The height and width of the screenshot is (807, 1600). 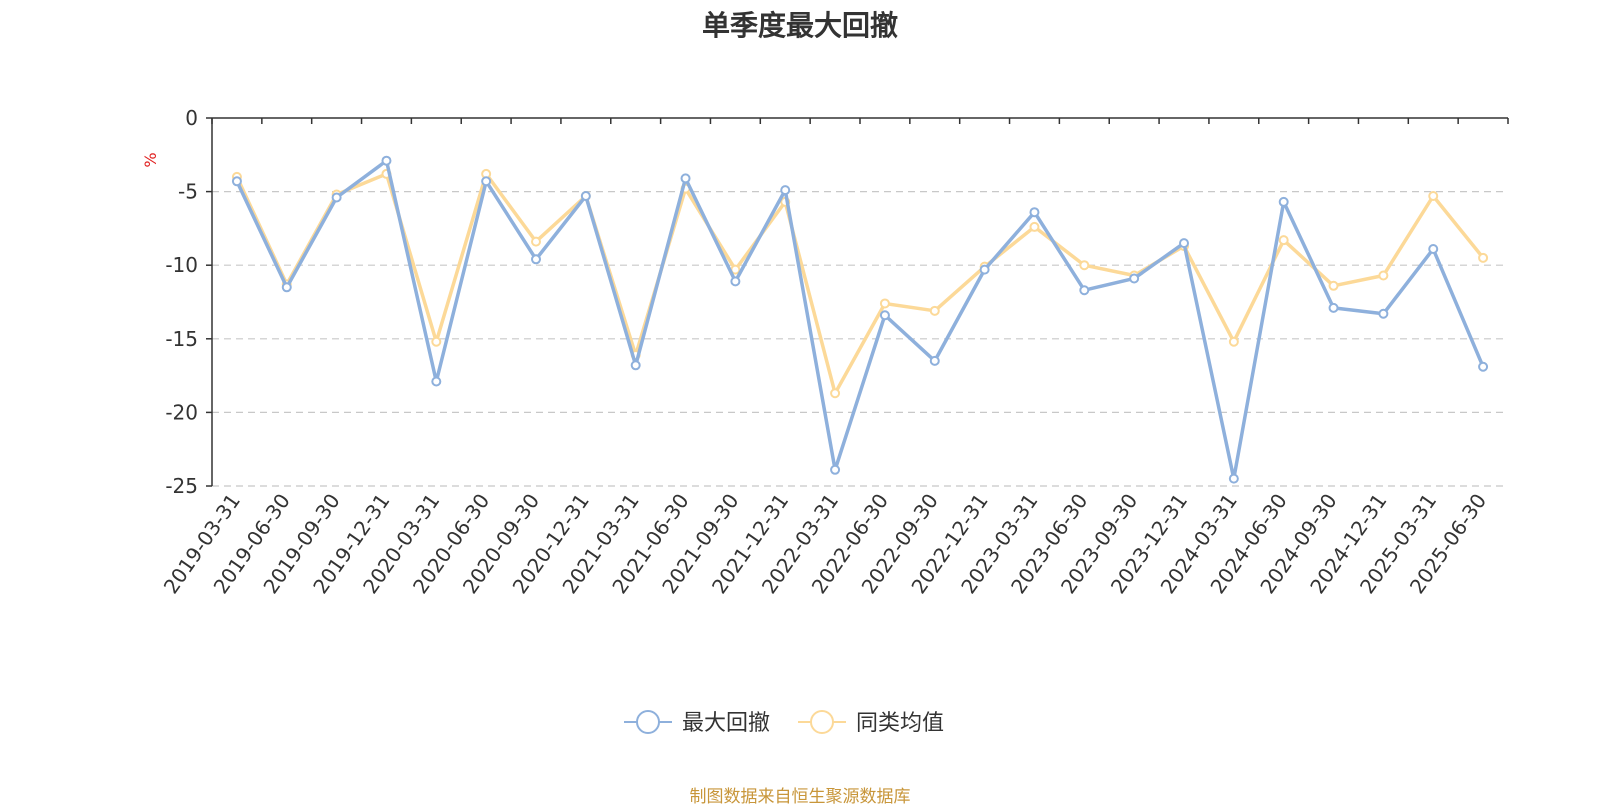 I want to click on y-tick-label: -5, so click(x=188, y=192).